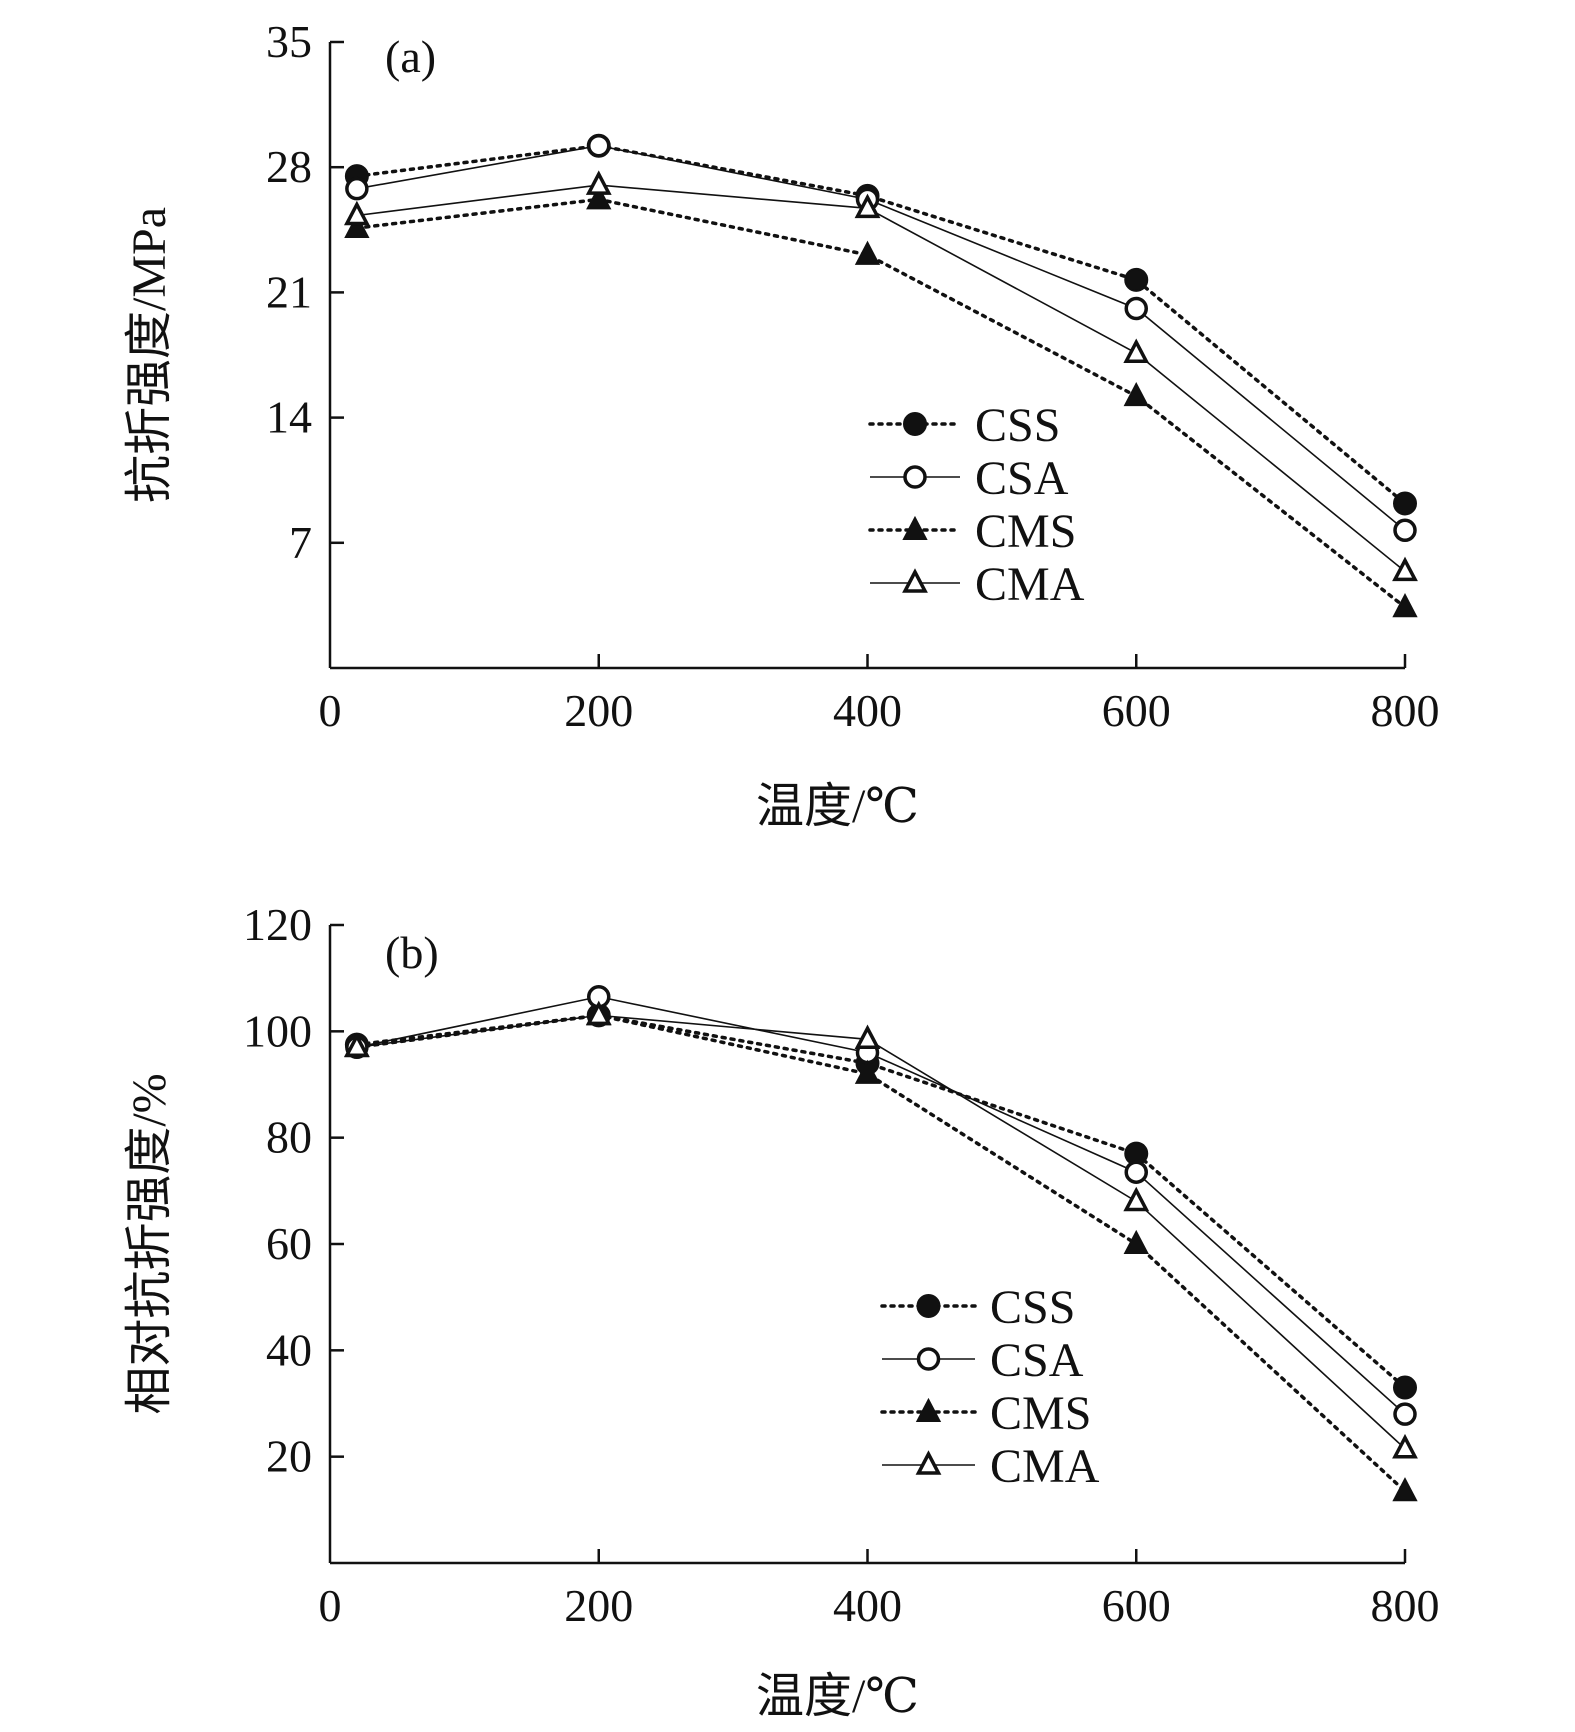 Image resolution: width=1575 pixels, height=1732 pixels. I want to click on y-axis-title: 相对抗折强度/%, so click(149, 1243).